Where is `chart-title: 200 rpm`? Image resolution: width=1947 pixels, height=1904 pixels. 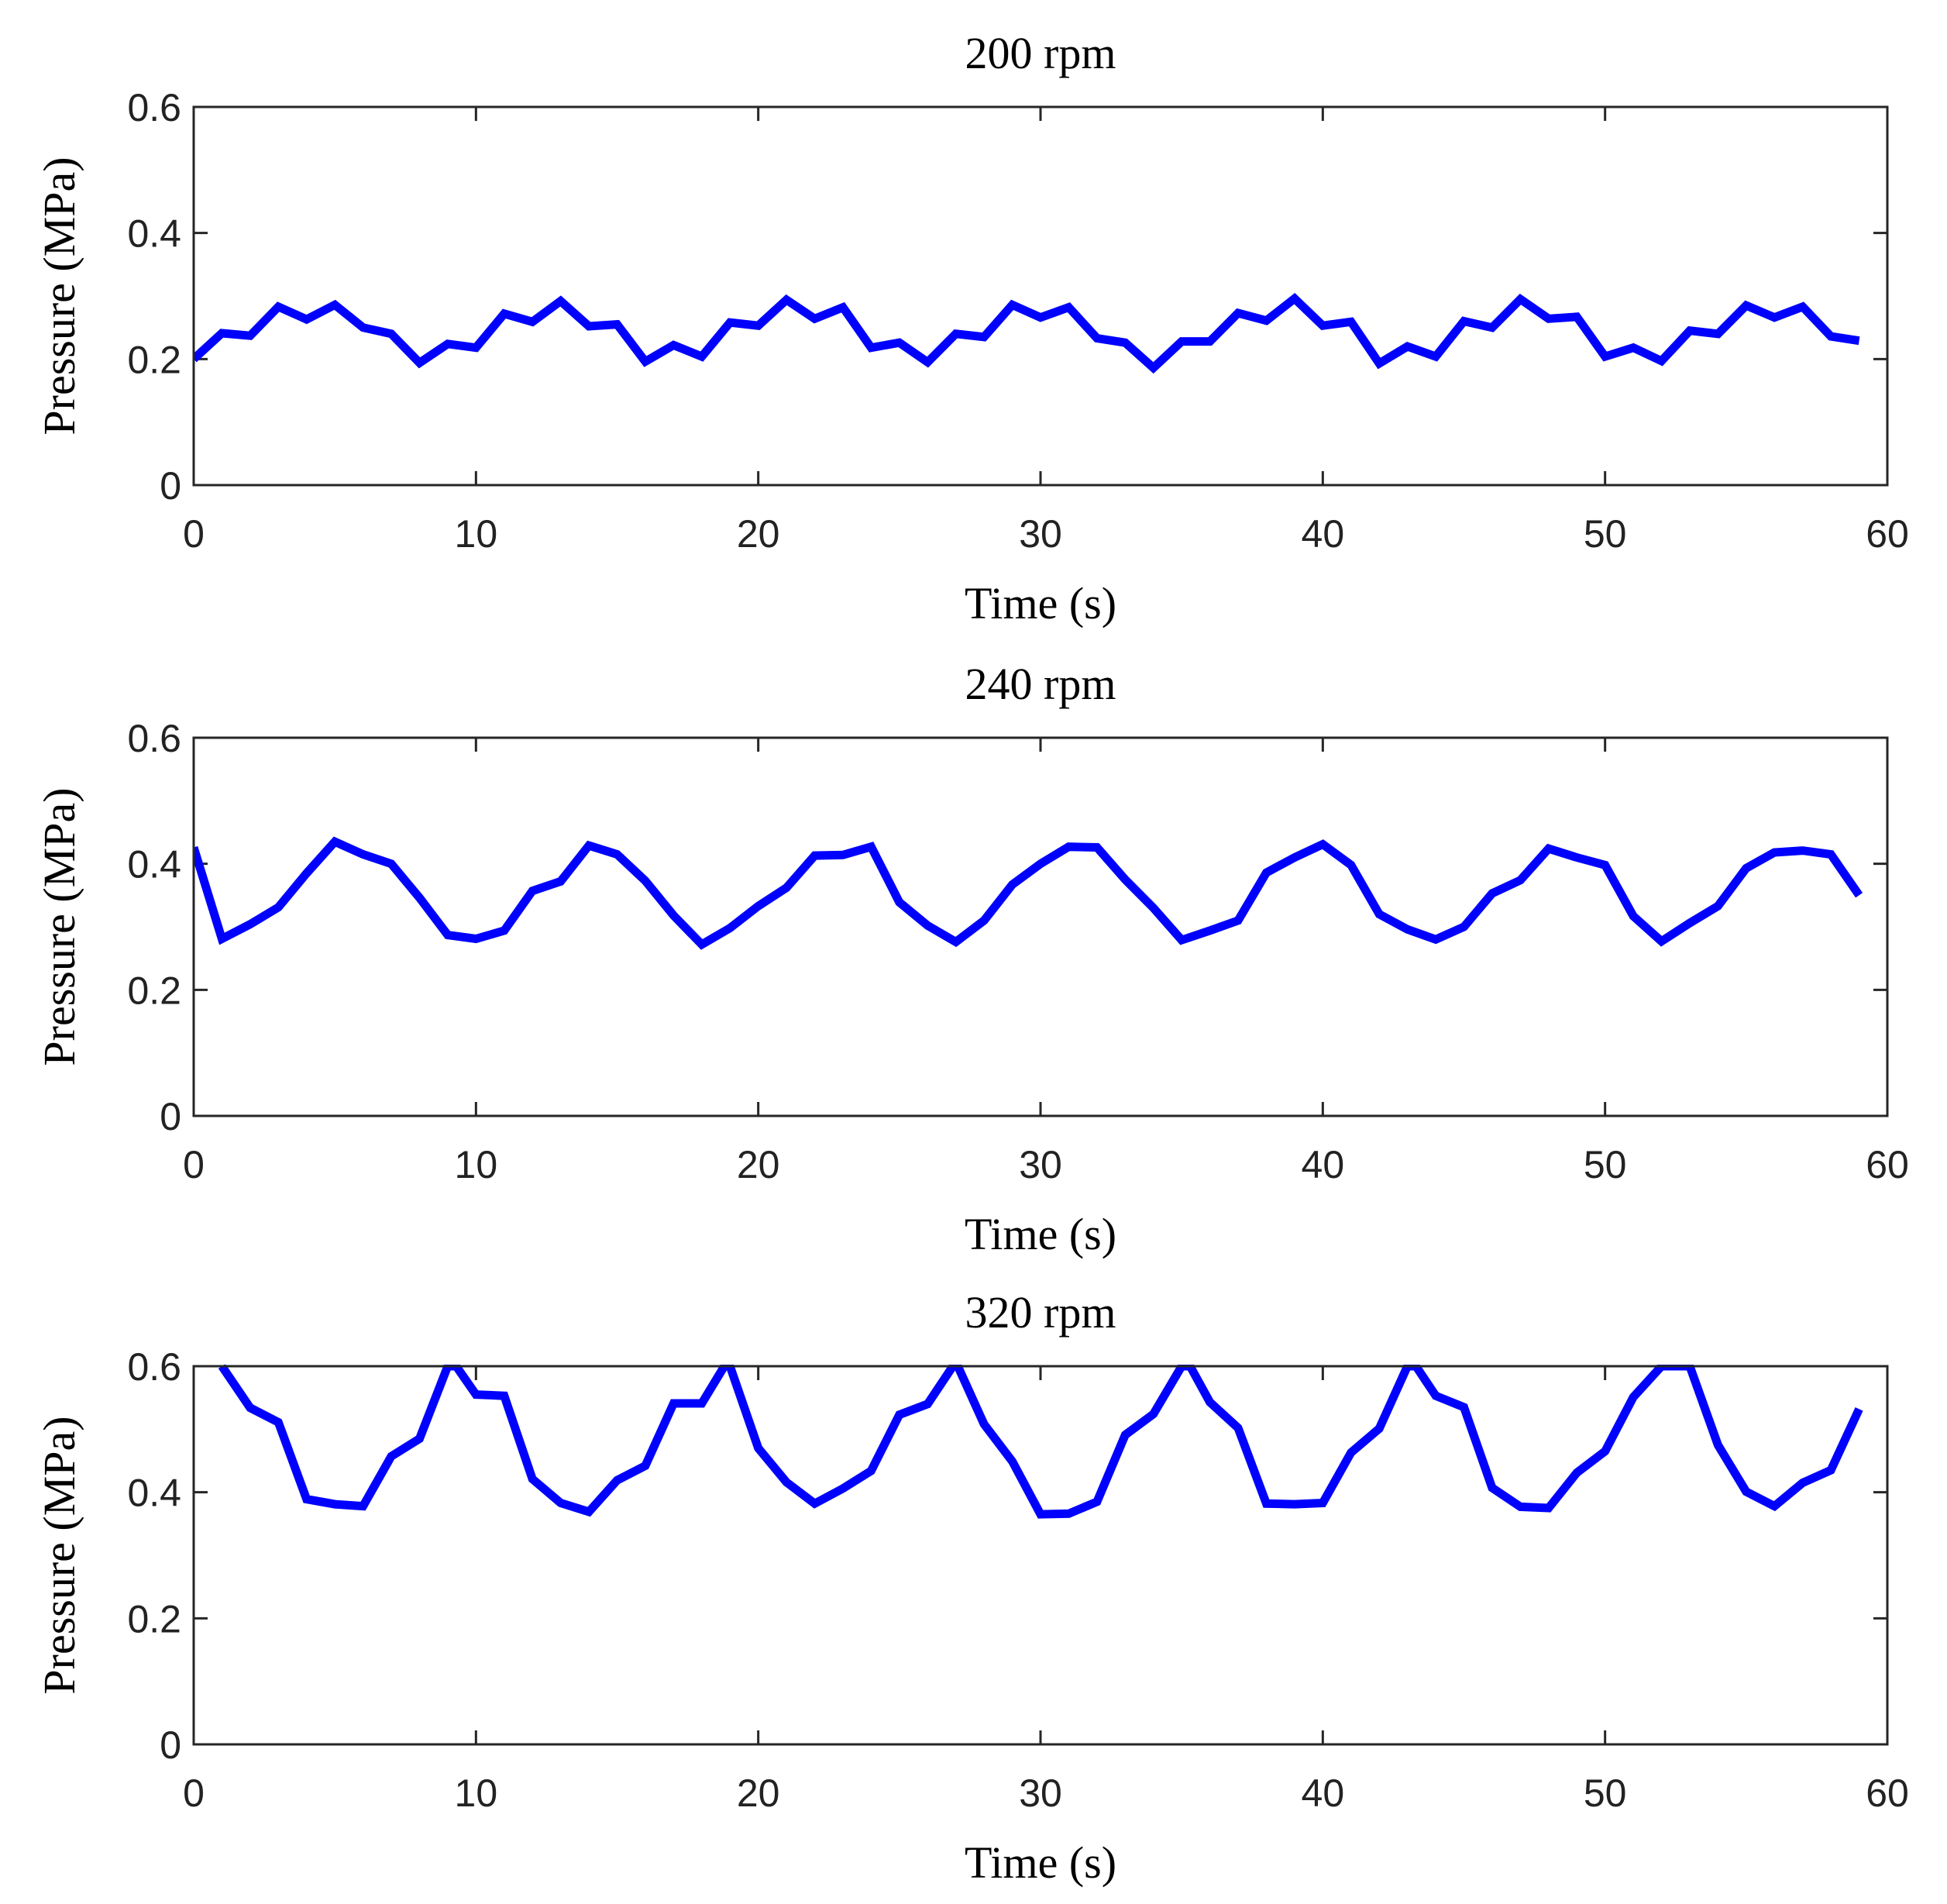
chart-title: 200 rpm is located at coordinates (1040, 53).